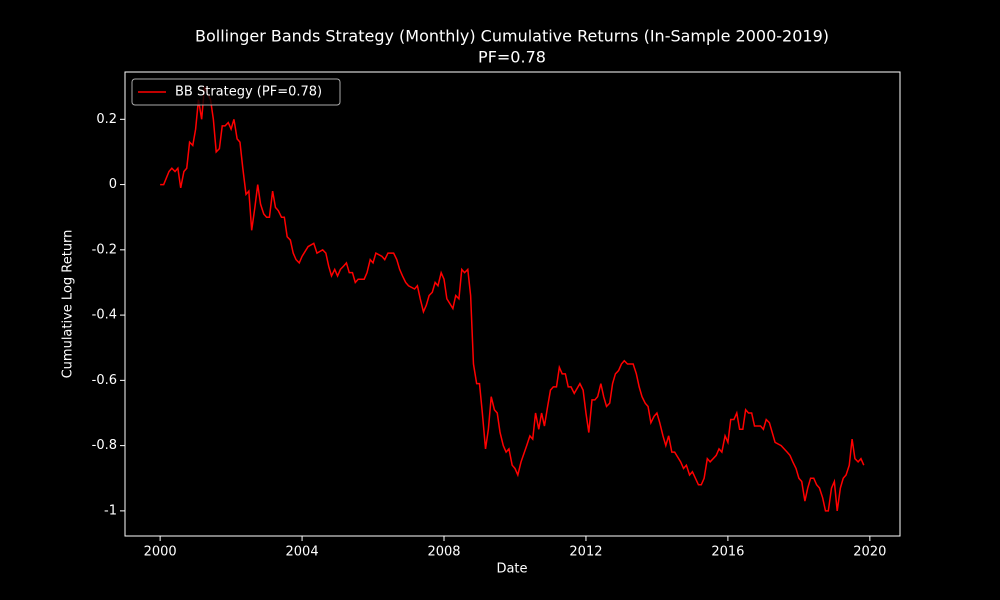  Describe the element at coordinates (302, 552) in the screenshot. I see `x-tick-label: 2004` at that location.